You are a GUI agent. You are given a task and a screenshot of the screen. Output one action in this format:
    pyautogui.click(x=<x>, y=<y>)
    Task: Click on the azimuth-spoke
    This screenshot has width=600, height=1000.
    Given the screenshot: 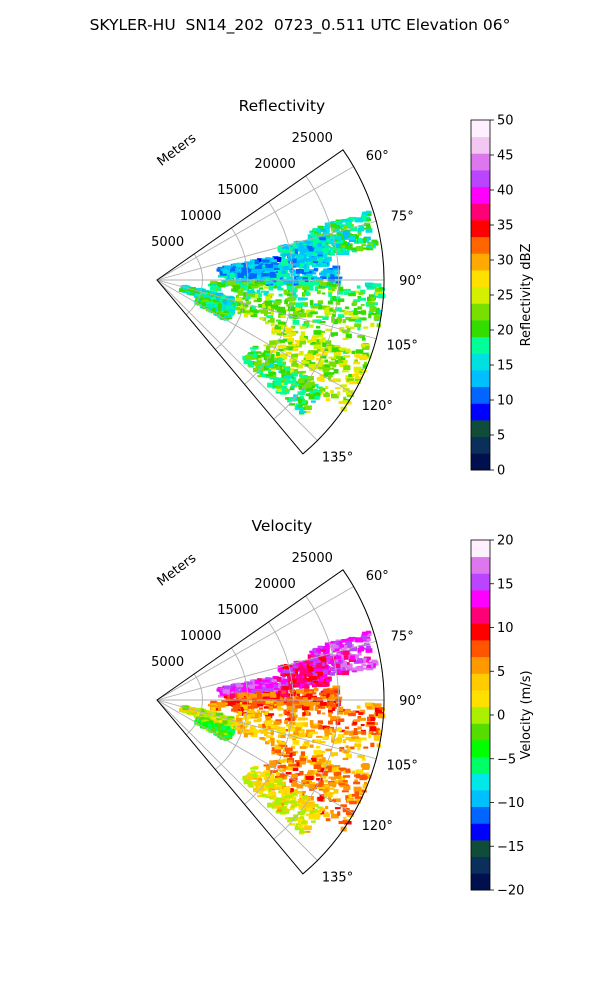 What is the action you would take?
    pyautogui.click(x=237, y=780)
    